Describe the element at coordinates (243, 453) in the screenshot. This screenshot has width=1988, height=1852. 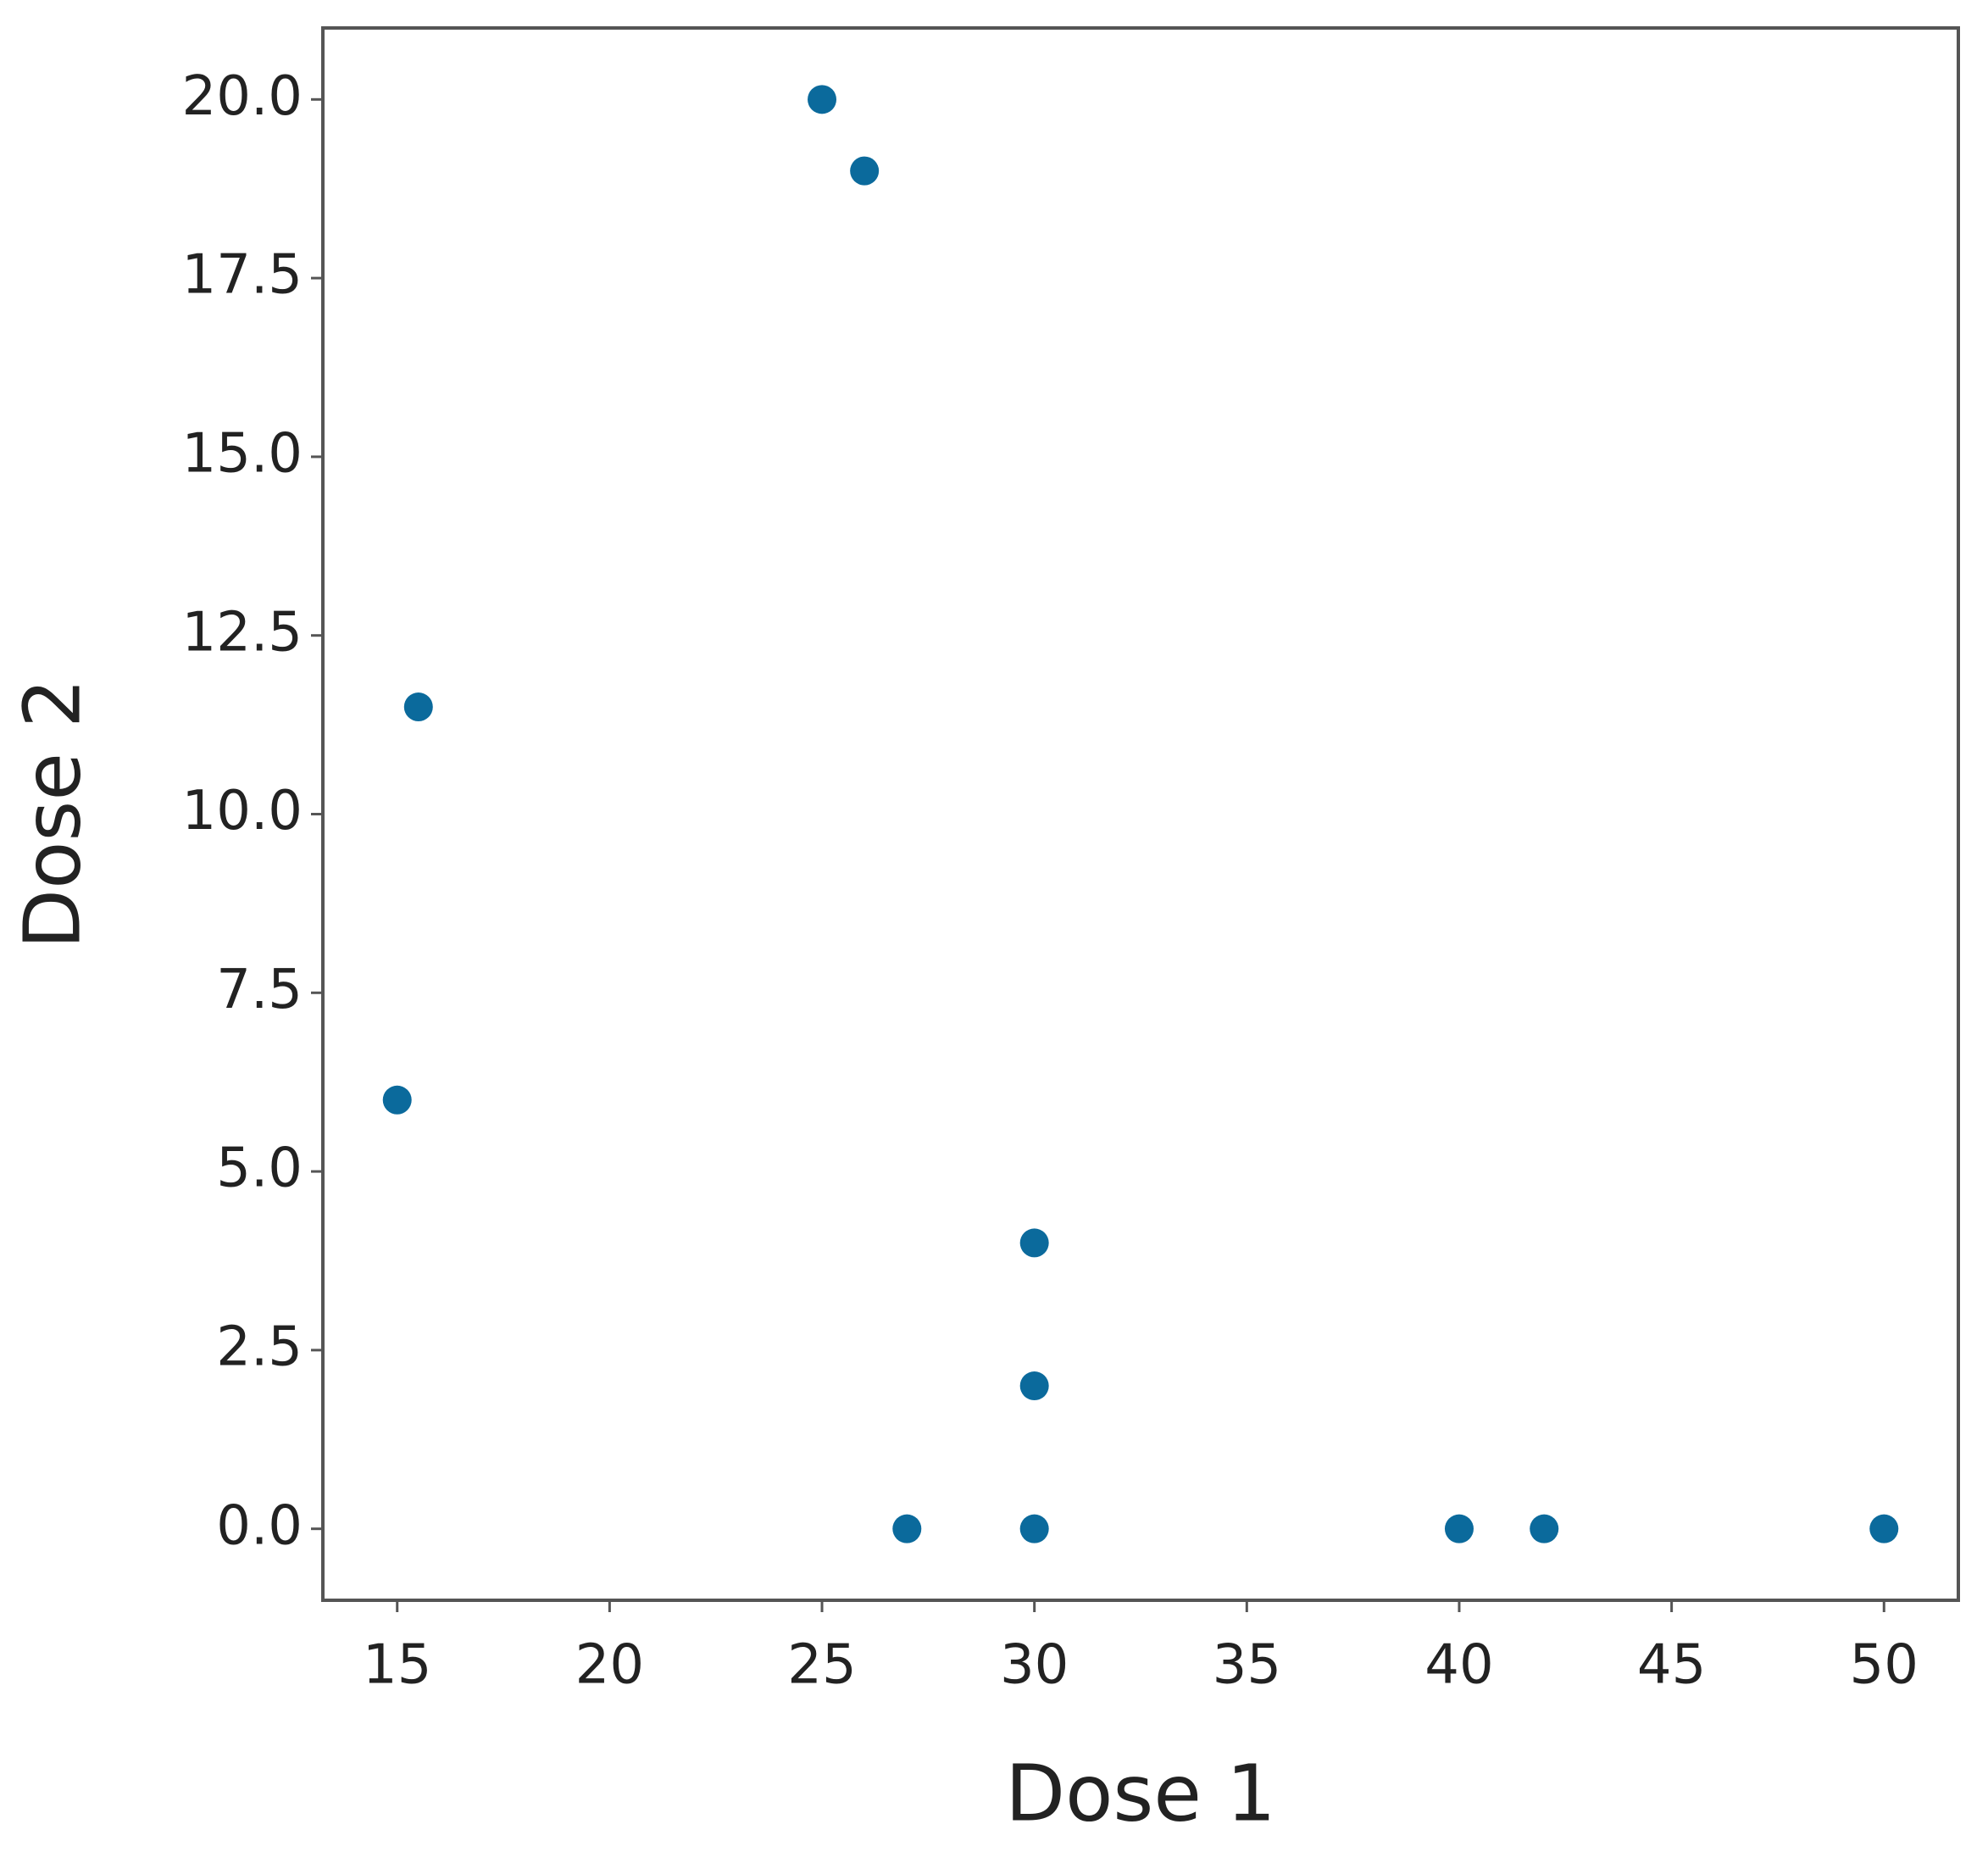
I see `y-tick-label: 15.0` at that location.